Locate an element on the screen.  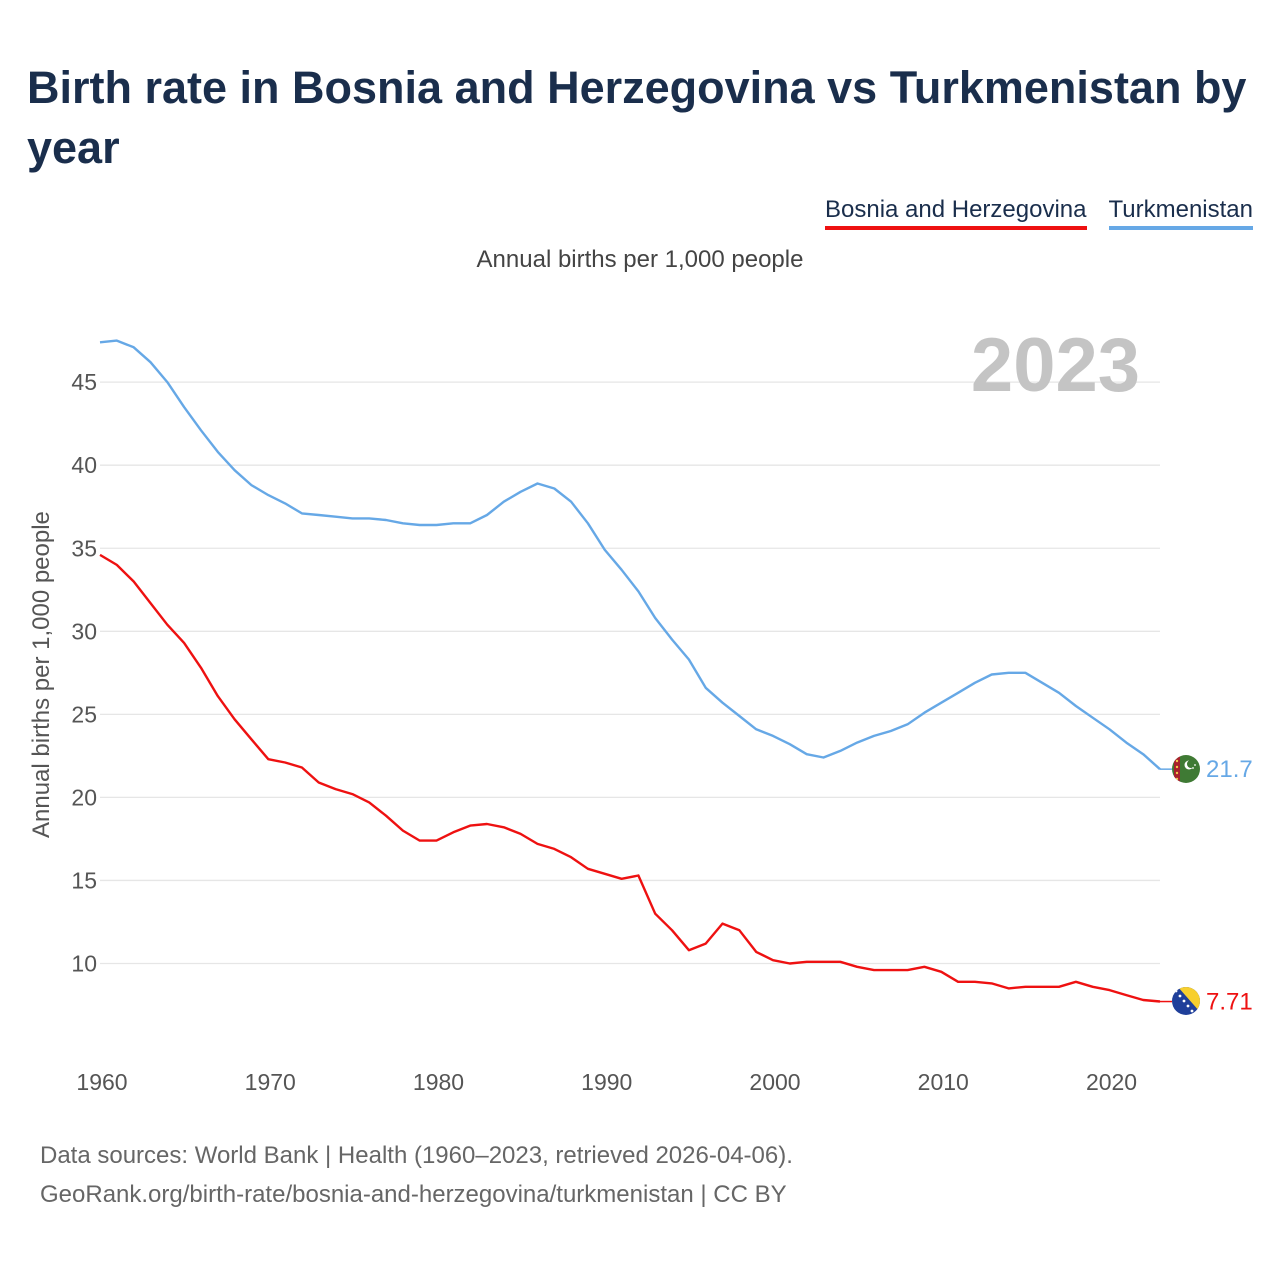
chart-subtitle: Annual births per 1,000 people is located at coordinates (640, 259).